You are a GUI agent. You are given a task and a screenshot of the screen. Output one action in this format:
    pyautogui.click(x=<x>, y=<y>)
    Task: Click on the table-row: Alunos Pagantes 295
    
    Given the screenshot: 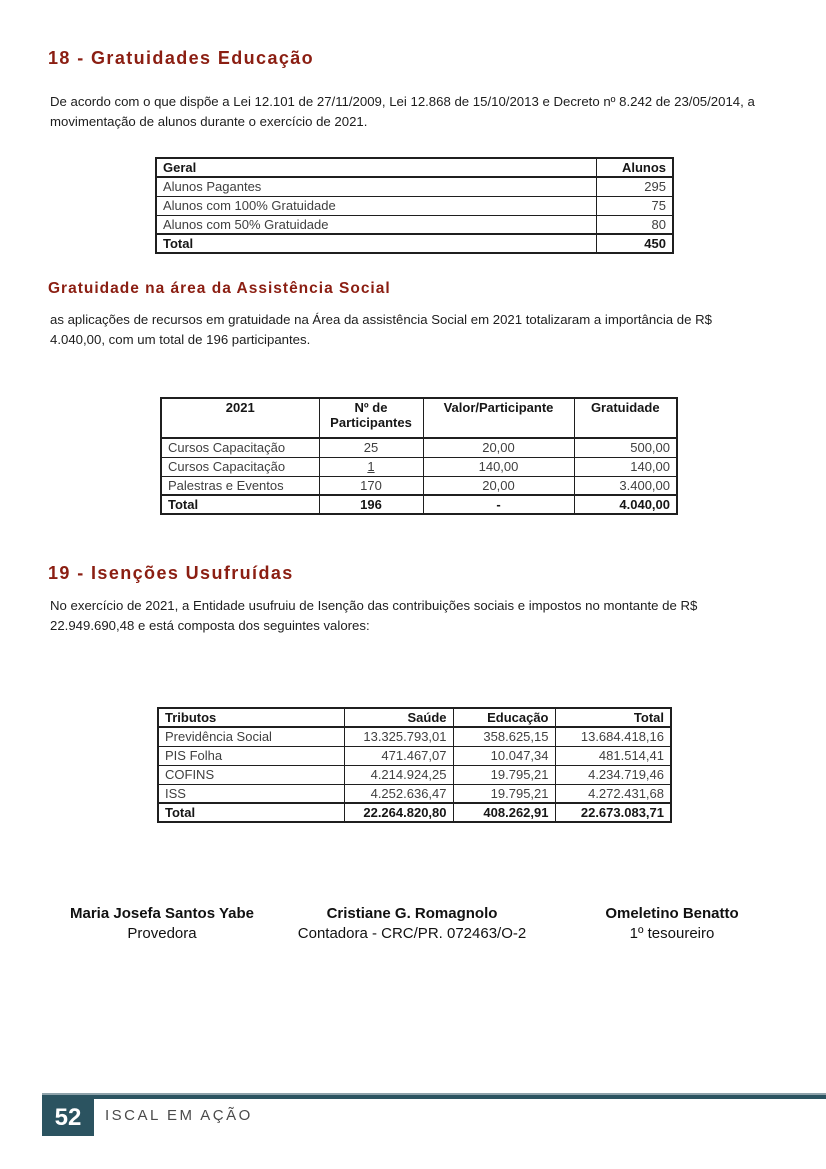 What is the action you would take?
    pyautogui.click(x=414, y=186)
    